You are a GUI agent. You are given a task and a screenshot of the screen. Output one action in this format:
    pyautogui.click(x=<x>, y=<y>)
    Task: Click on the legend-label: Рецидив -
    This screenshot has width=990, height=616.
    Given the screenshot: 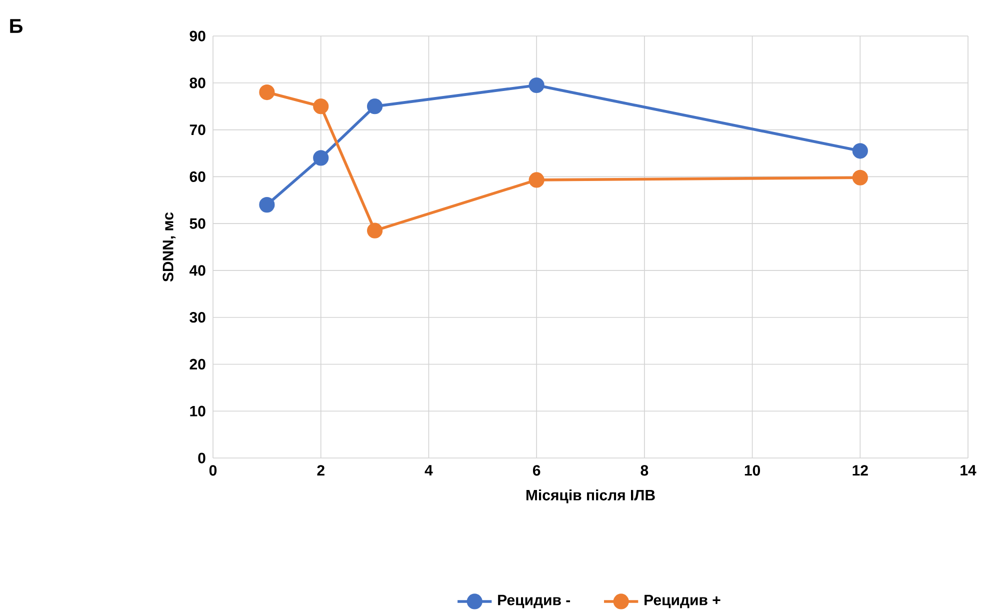 What is the action you would take?
    pyautogui.click(x=534, y=601)
    